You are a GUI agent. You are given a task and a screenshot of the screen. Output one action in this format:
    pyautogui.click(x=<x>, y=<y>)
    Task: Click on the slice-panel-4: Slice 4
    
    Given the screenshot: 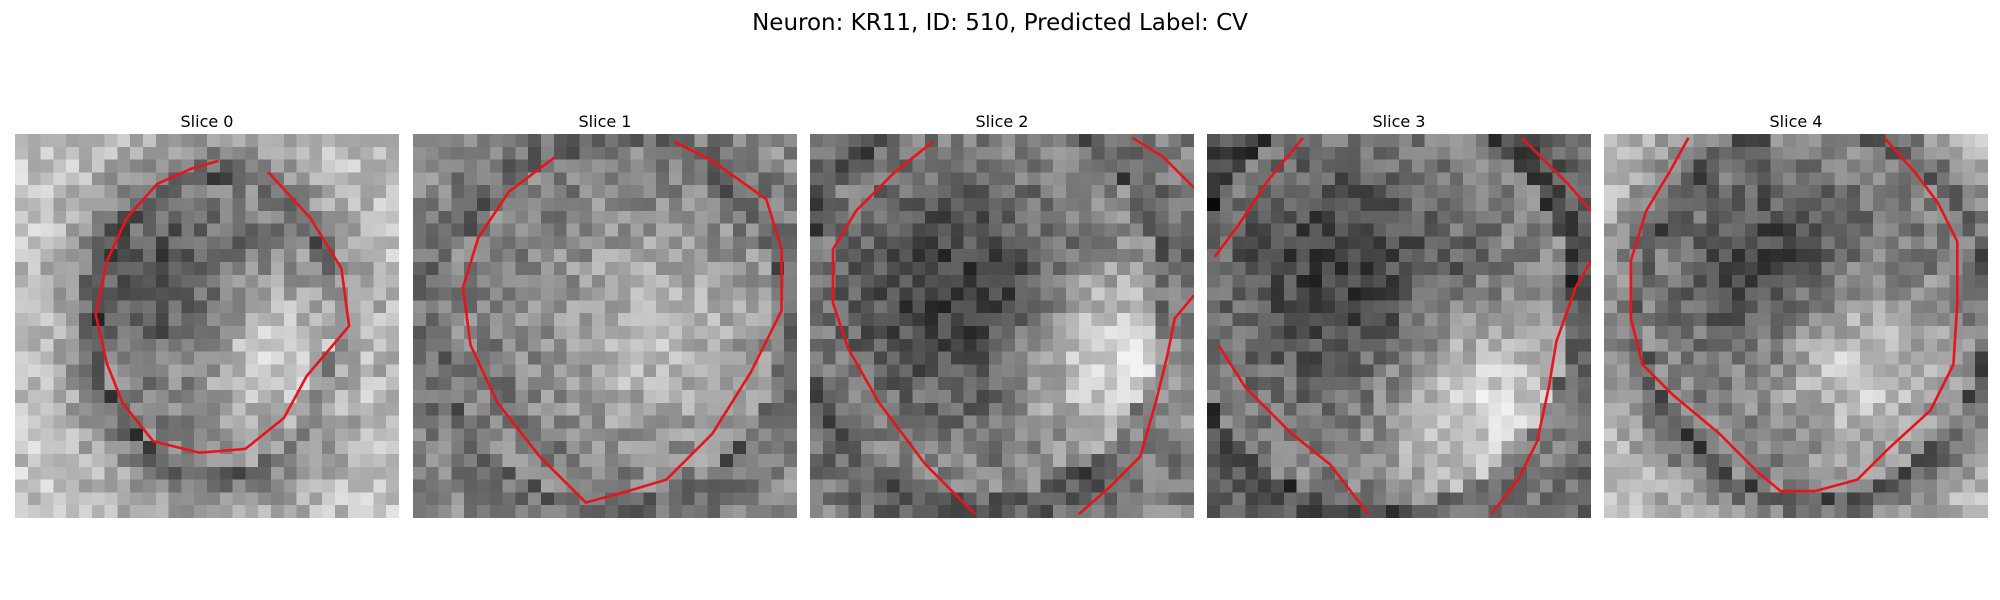 What is the action you would take?
    pyautogui.click(x=1796, y=314)
    